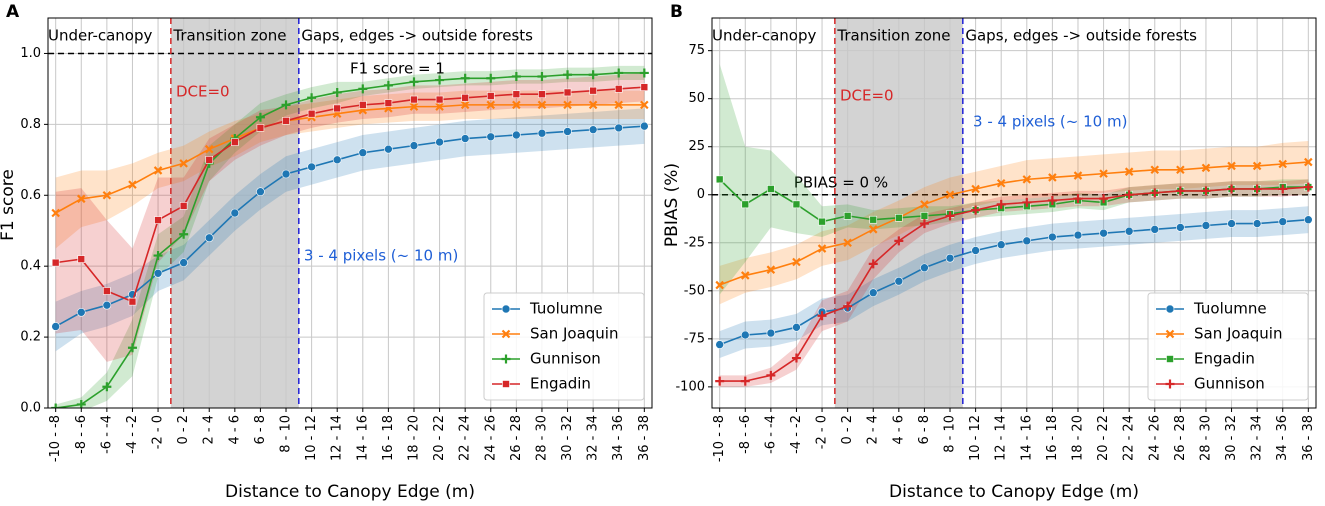 The image size is (1325, 506). I want to click on annotation: Under-canopy, so click(764, 36).